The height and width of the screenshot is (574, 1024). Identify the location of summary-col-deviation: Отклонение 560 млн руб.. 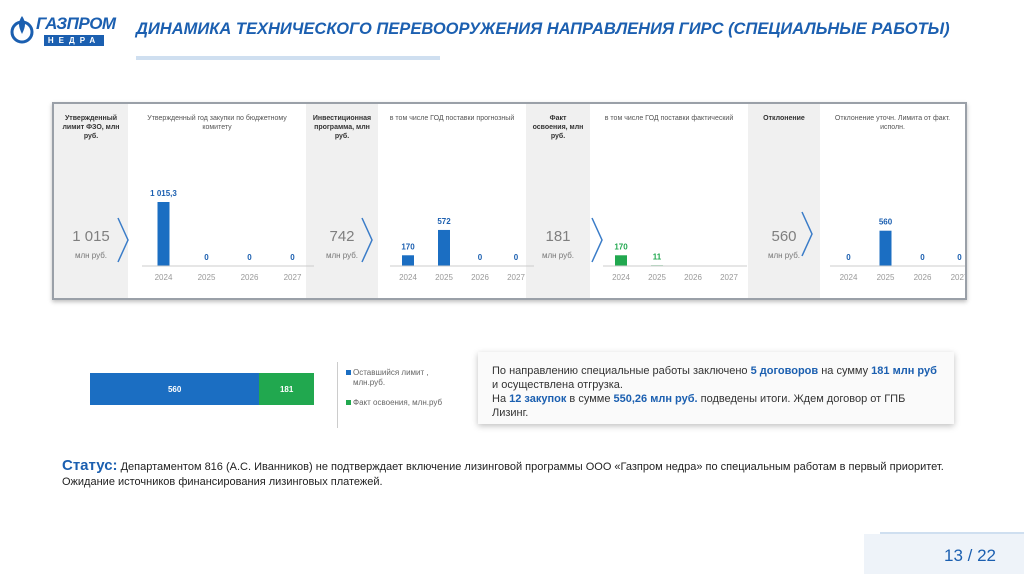
(784, 201).